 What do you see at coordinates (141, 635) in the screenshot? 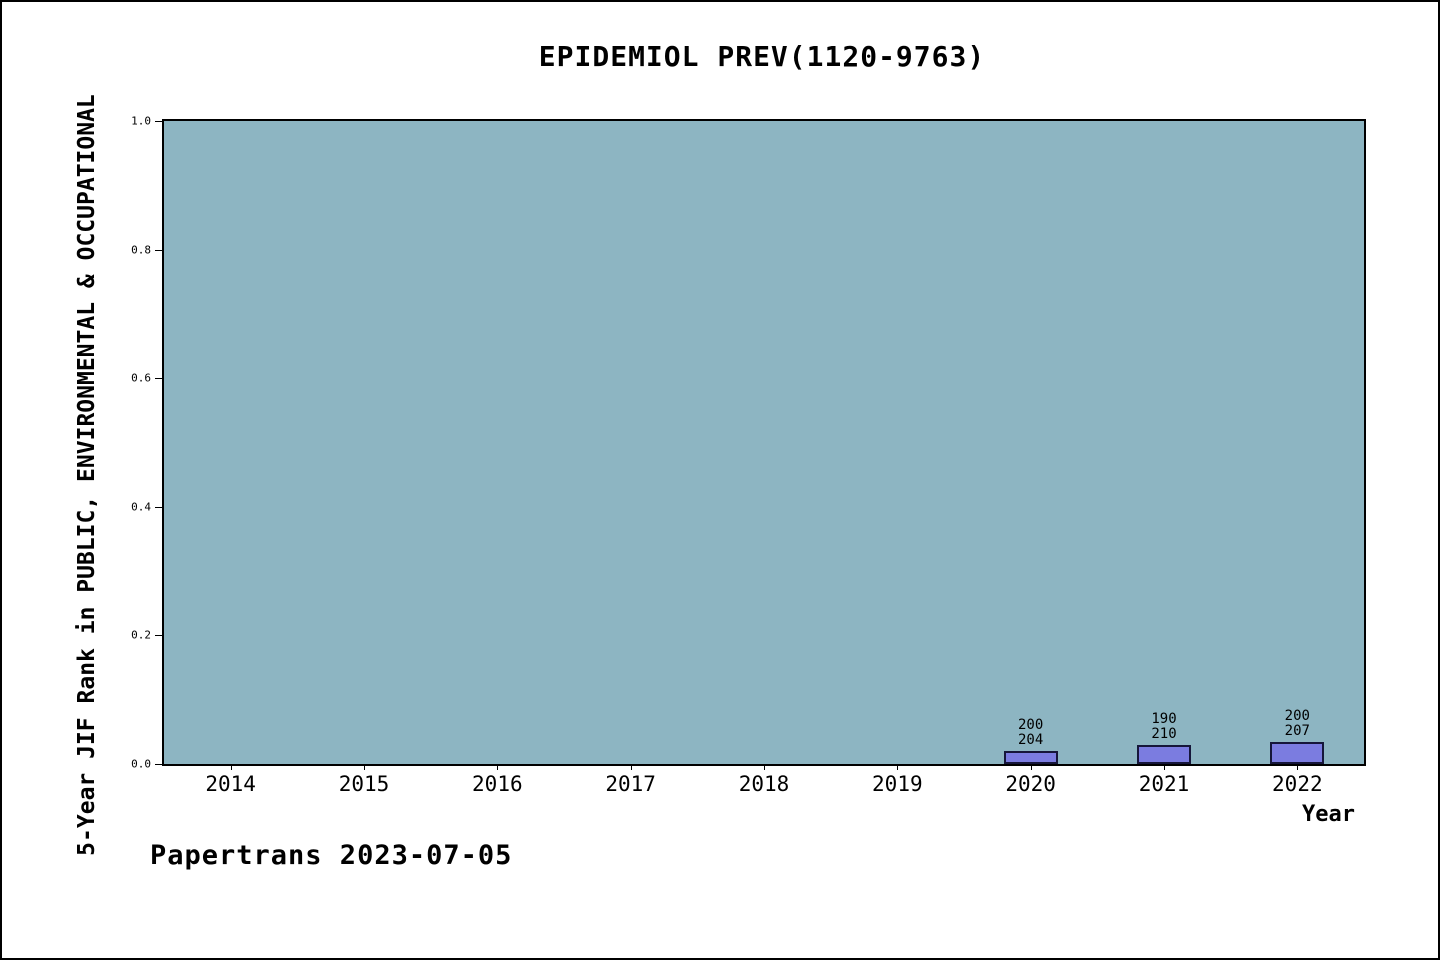
I see `y-tick-label: 0.2` at bounding box center [141, 635].